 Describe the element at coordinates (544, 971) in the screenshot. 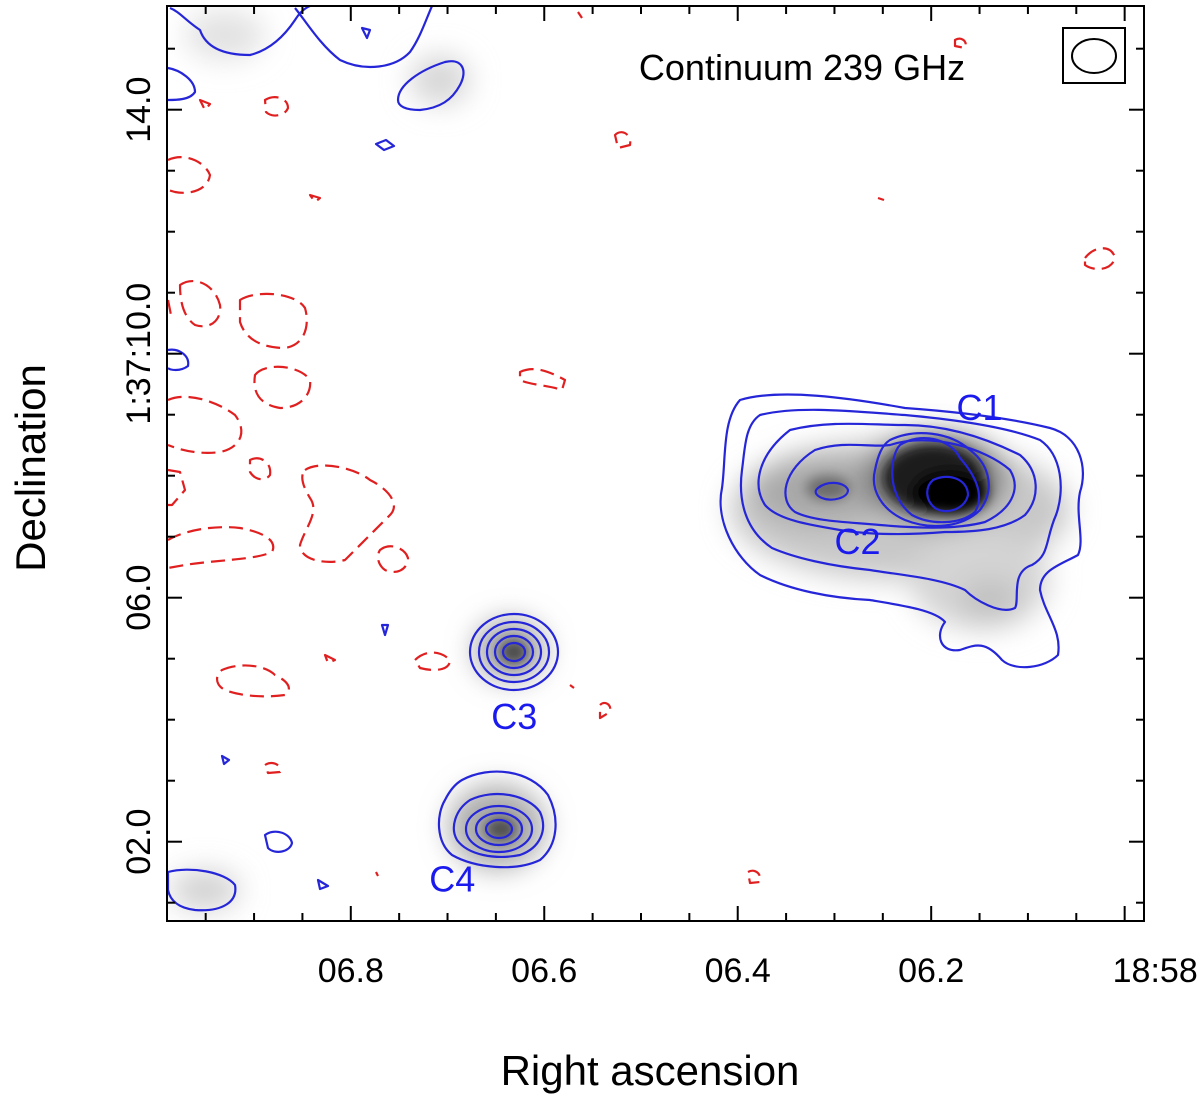

I see `x-tick-label: 06.6` at that location.